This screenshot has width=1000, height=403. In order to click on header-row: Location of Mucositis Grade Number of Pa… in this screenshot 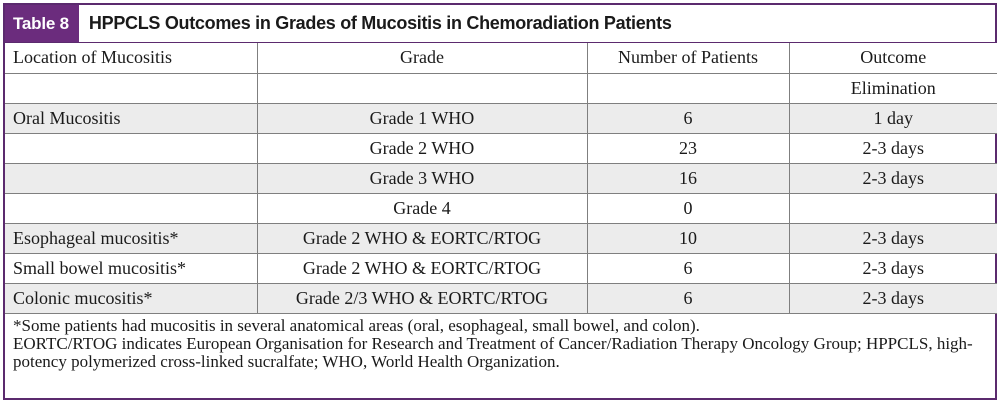, I will do `click(501, 58)`.